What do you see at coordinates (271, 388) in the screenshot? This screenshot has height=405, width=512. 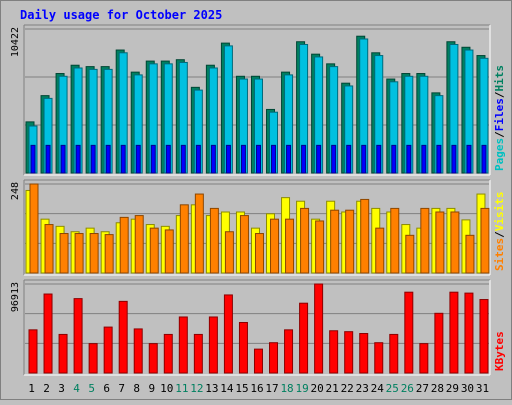 I see `day-label-17: 17` at bounding box center [271, 388].